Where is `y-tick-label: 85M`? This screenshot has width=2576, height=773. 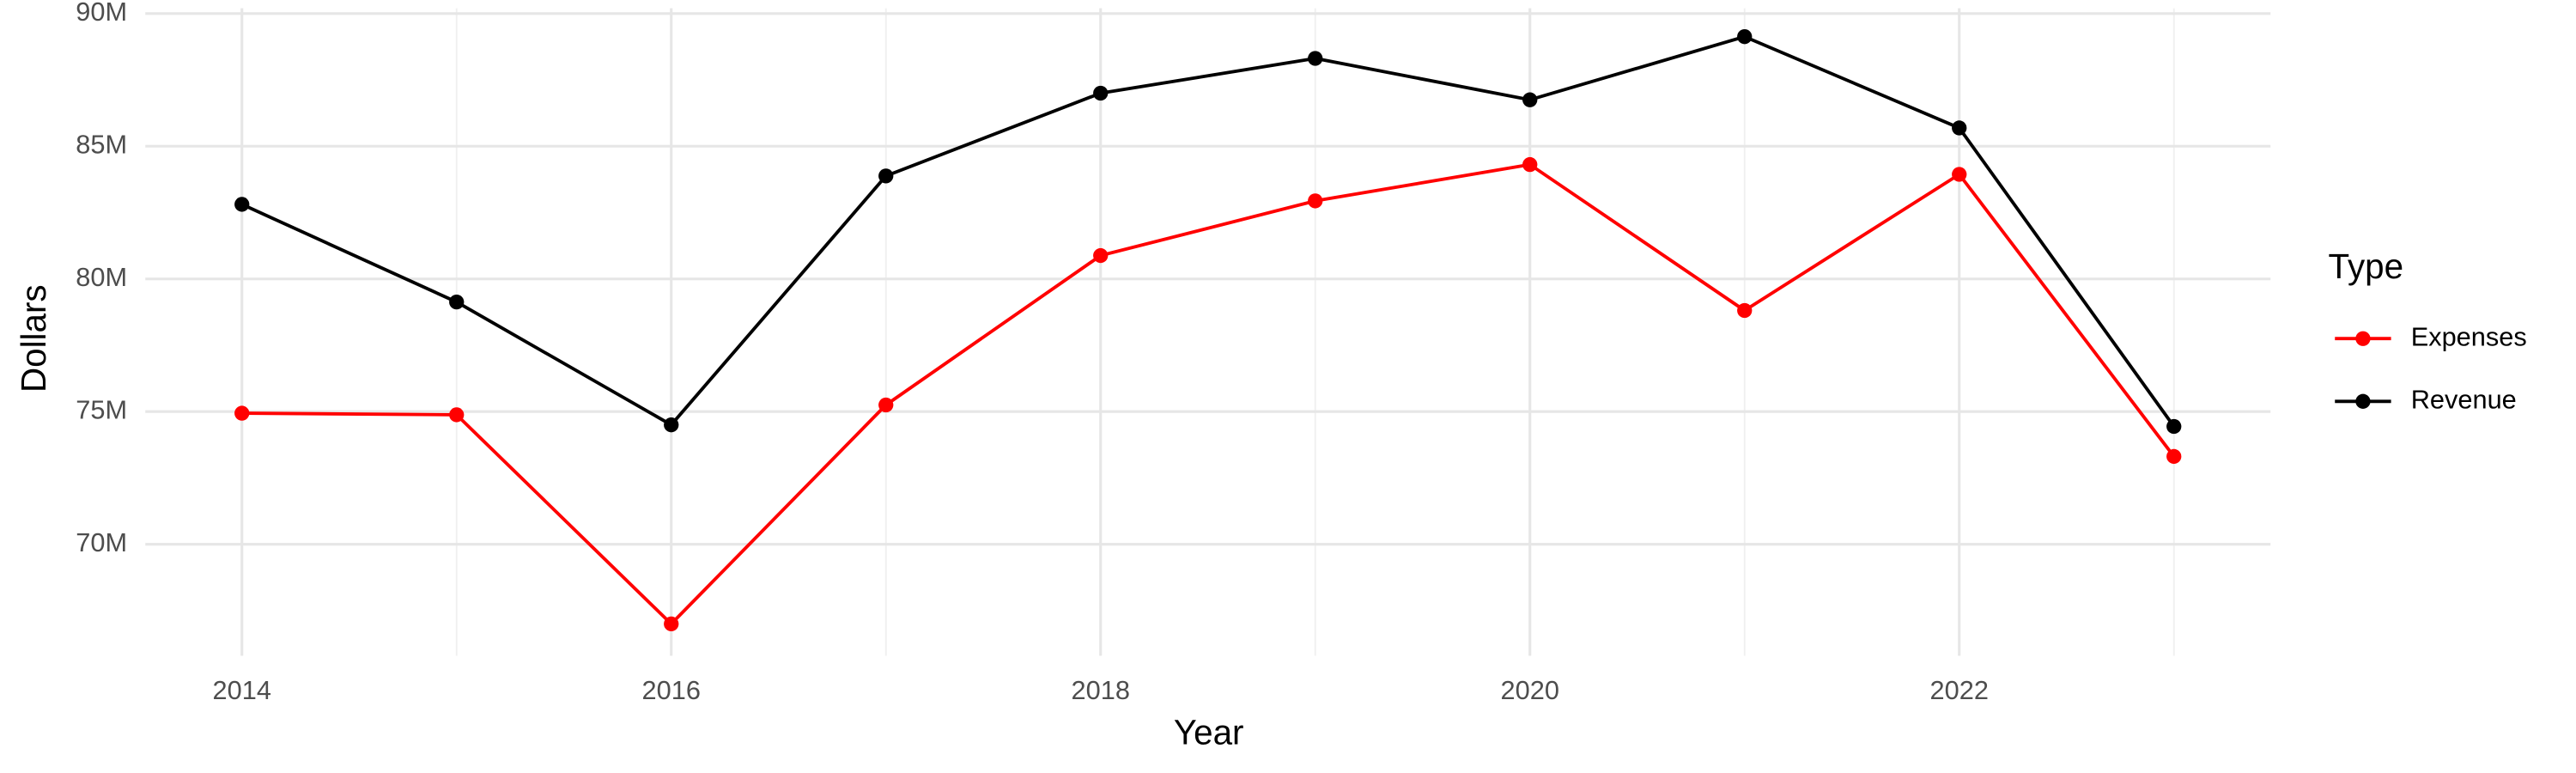
y-tick-label: 85M is located at coordinates (101, 144).